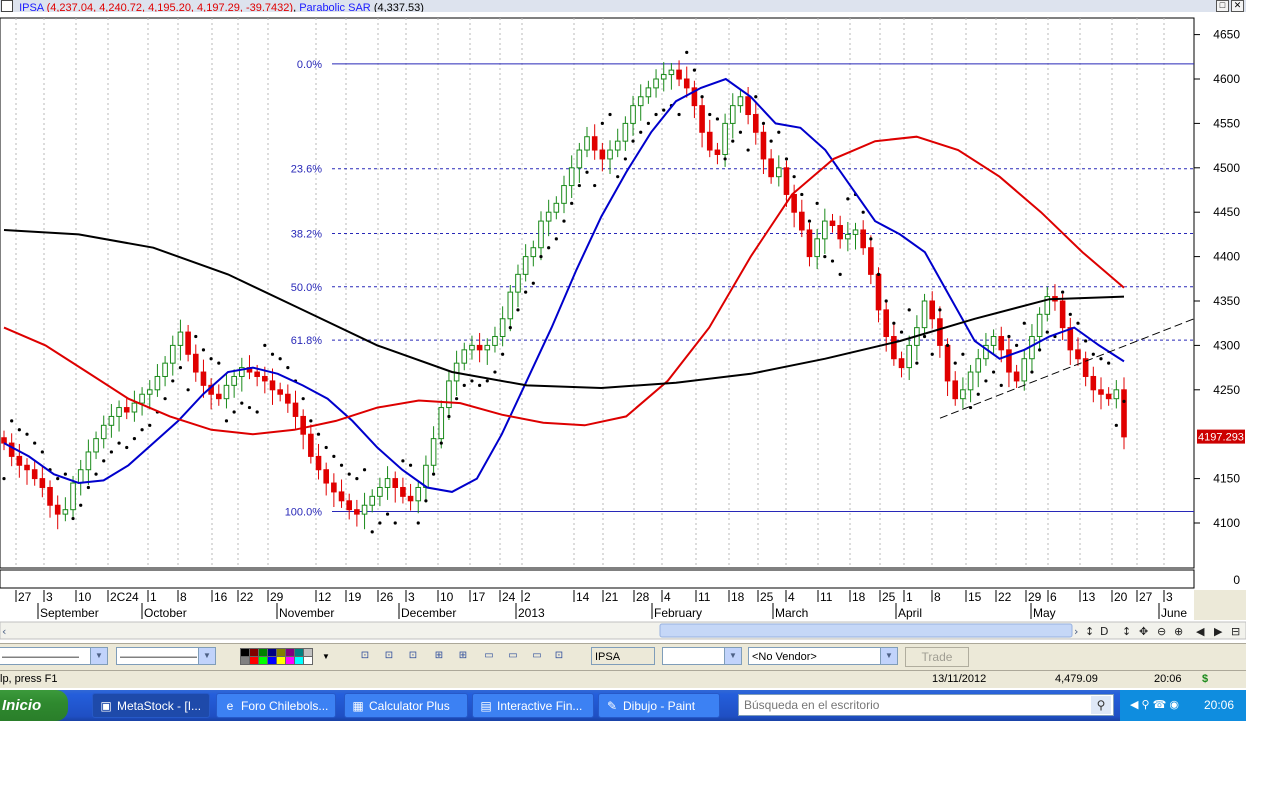 The height and width of the screenshot is (800, 1280). What do you see at coordinates (1101, 705) in the screenshot?
I see `search-icon: ⚲` at bounding box center [1101, 705].